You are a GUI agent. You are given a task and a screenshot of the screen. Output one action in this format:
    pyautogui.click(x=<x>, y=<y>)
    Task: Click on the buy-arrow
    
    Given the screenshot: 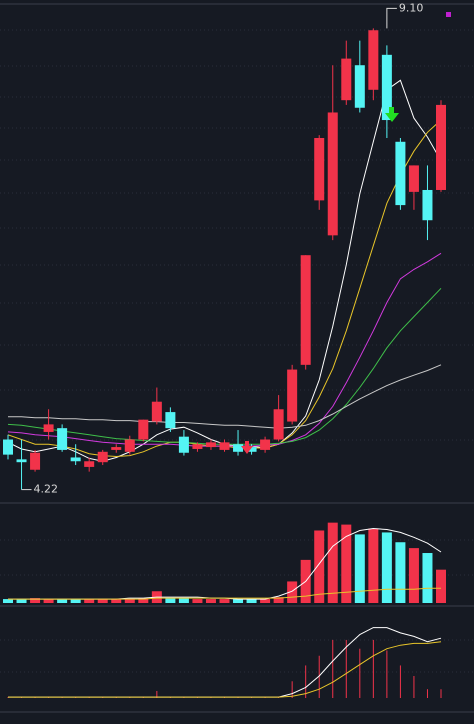 What is the action you would take?
    pyautogui.click(x=247, y=447)
    